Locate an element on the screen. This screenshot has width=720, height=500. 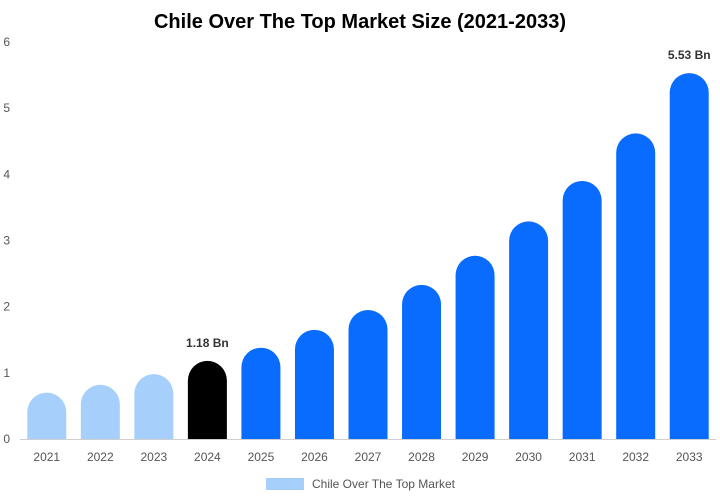
bar-2030 is located at coordinates (529, 330).